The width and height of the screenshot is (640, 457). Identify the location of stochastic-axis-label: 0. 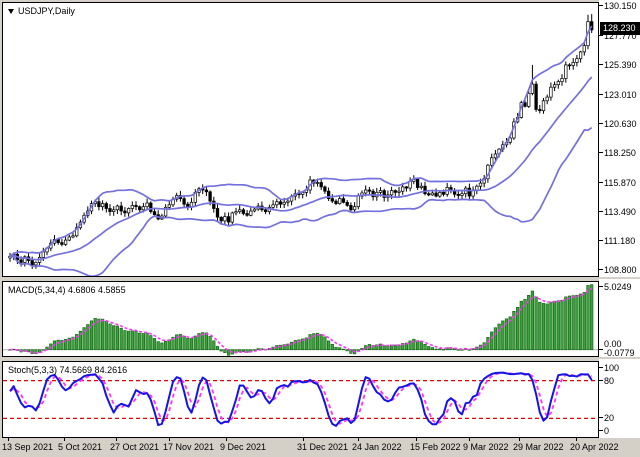
(607, 431).